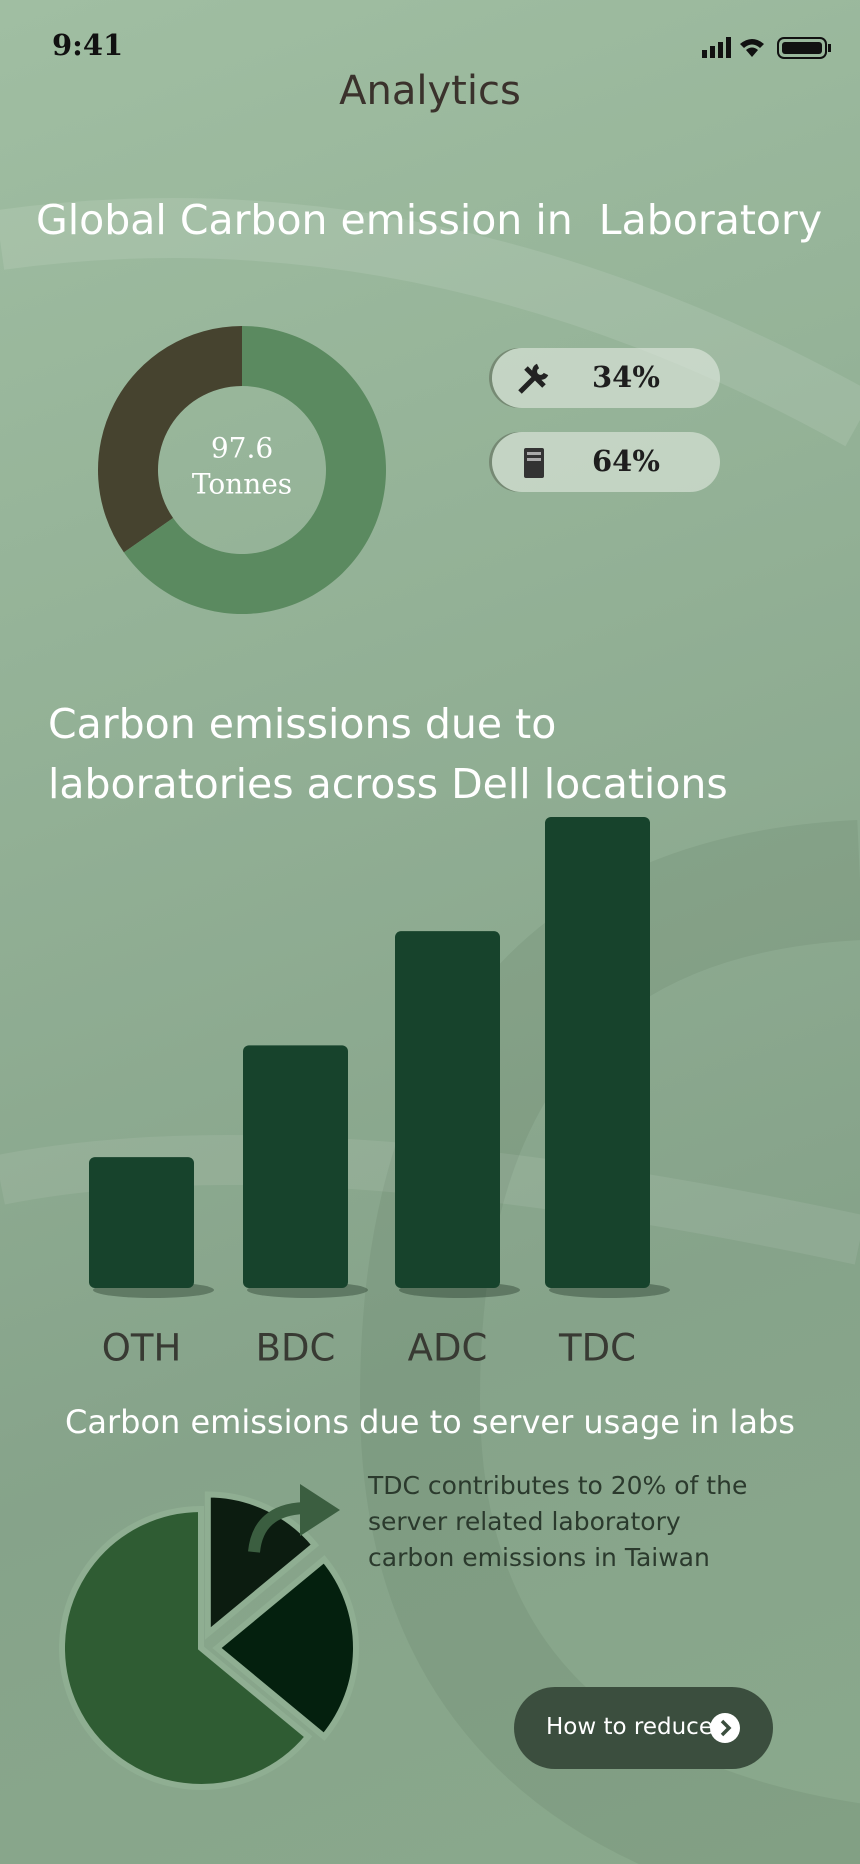 The image size is (860, 1864). I want to click on x-tick-label: BDC, so click(296, 1348).